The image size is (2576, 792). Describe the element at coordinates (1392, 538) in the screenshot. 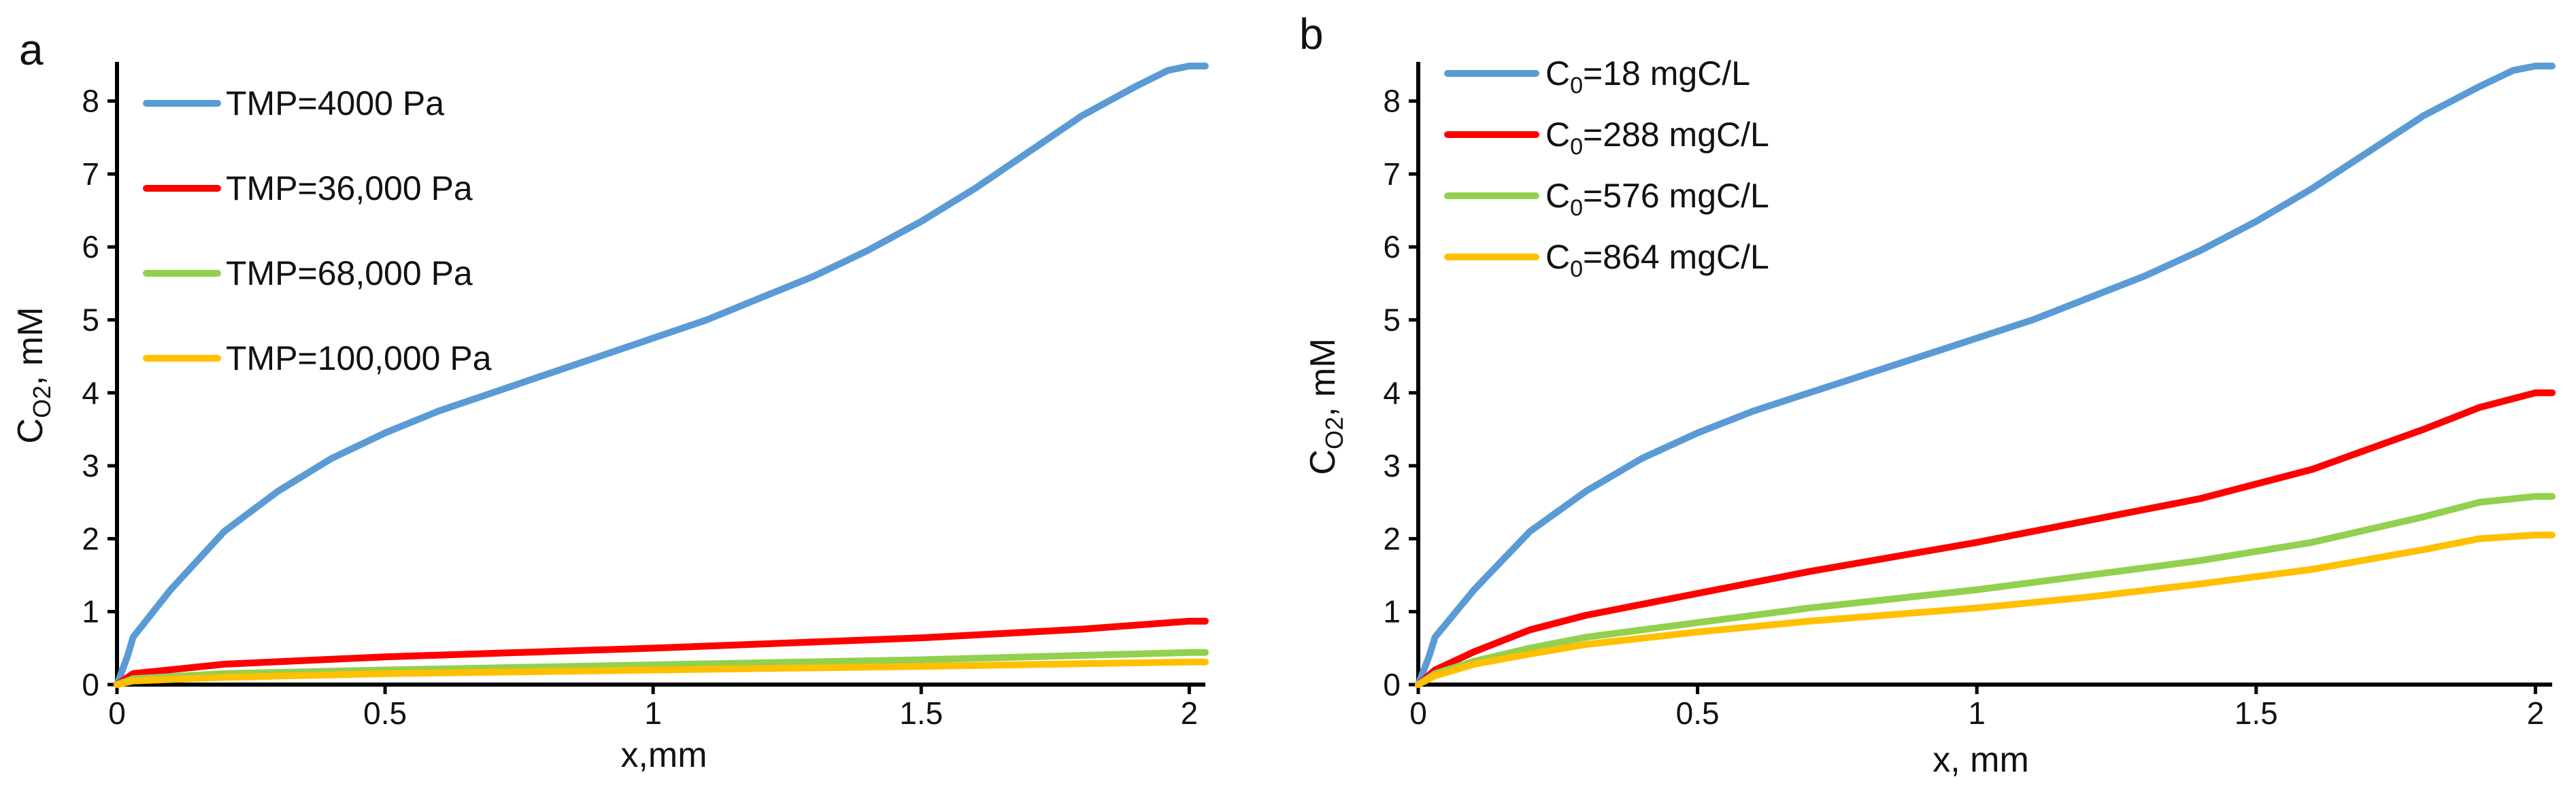

I see `chart1-y-tick-label: 2` at that location.